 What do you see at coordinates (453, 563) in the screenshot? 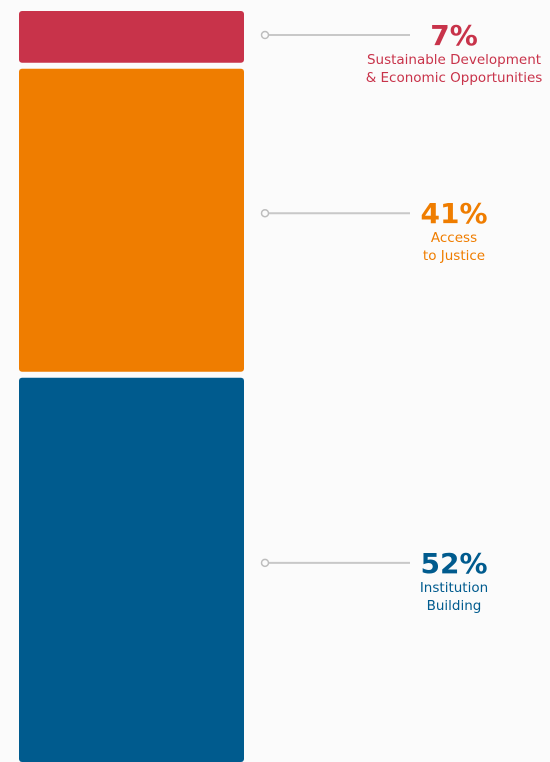
I see `value-label: 52%` at bounding box center [453, 563].